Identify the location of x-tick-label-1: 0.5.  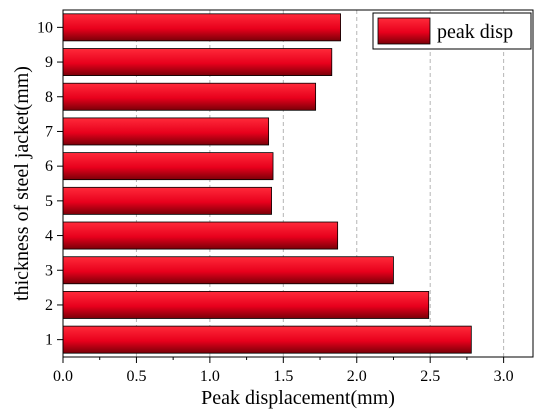
(136, 376).